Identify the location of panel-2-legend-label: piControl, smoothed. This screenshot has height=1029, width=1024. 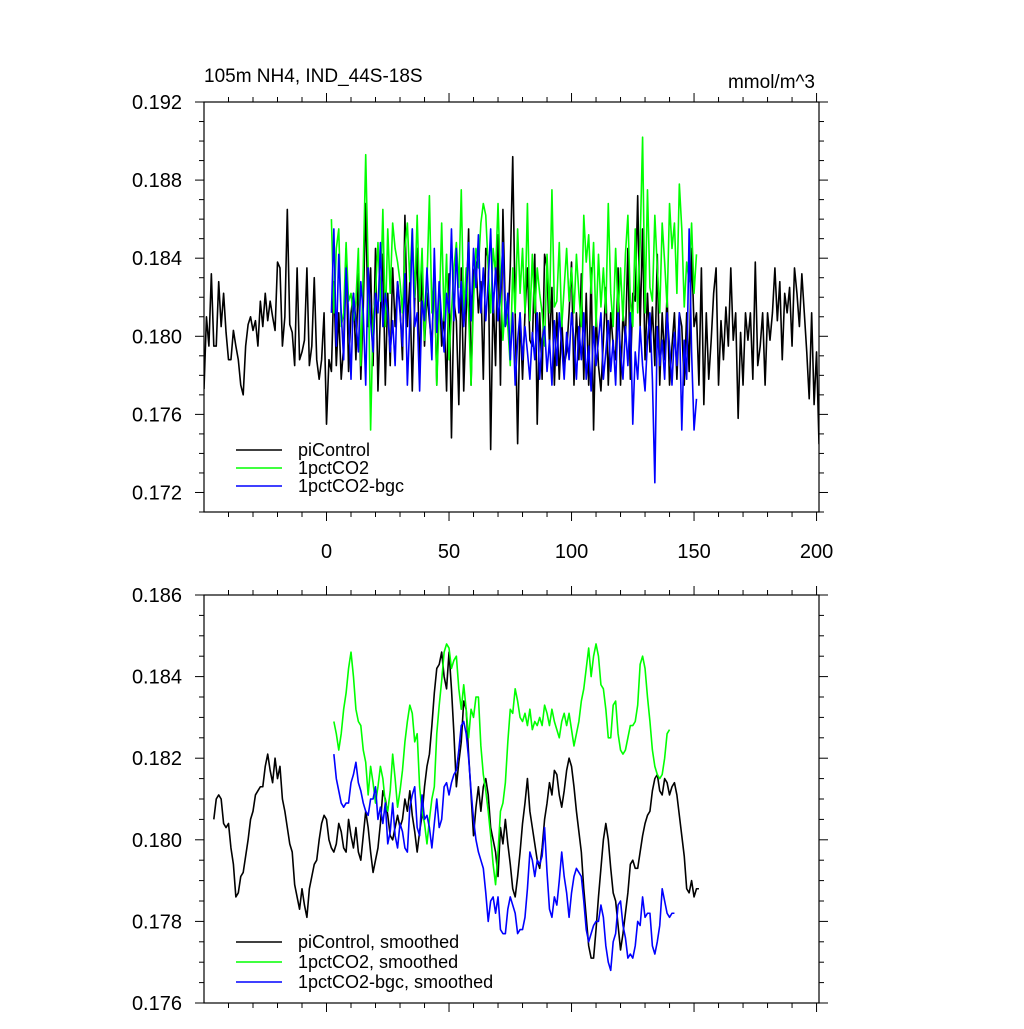
(378, 942).